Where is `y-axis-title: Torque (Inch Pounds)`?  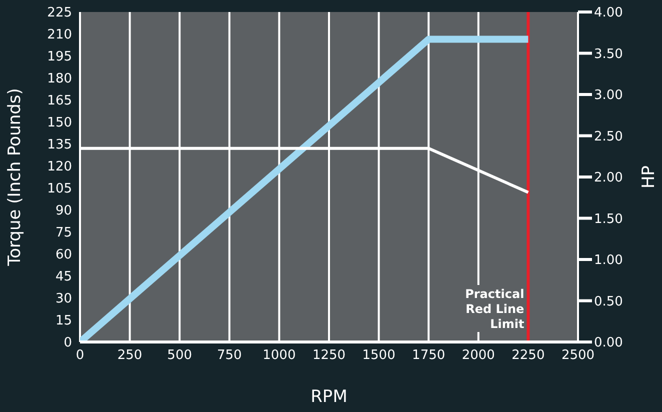
y-axis-title: Torque (Inch Pounds) is located at coordinates (15, 177).